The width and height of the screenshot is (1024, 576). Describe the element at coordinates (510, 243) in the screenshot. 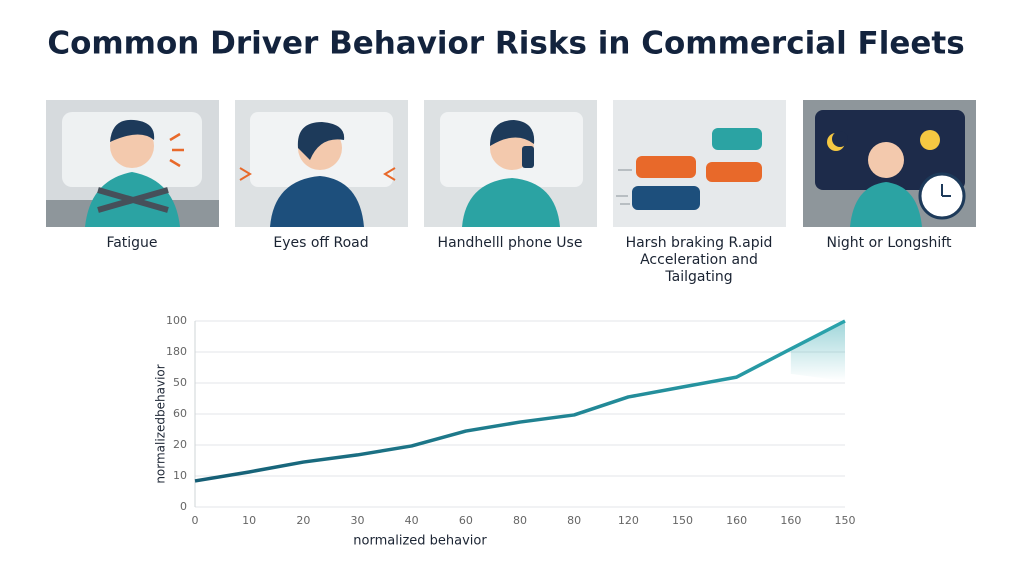

I see `panel-label: Handhelll phone Use` at that location.